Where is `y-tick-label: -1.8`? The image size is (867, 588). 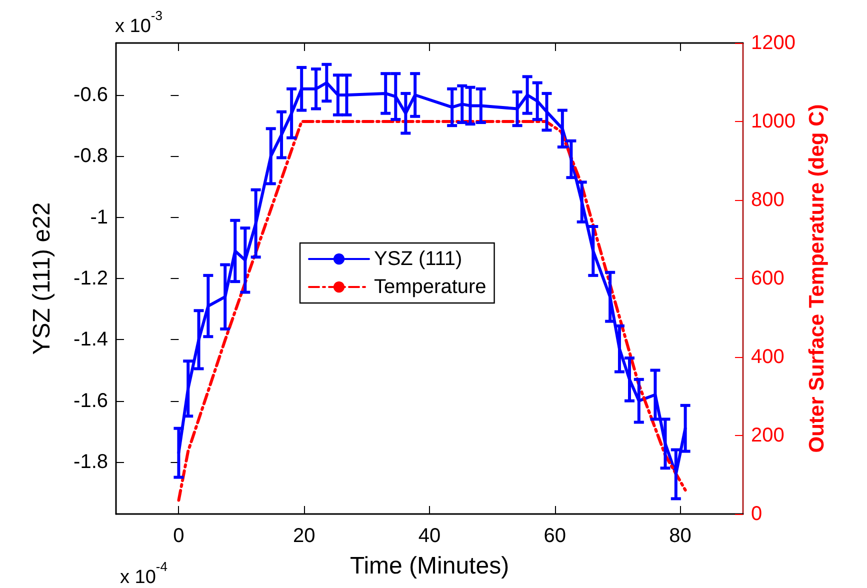
y-tick-label: -1.8 is located at coordinates (91, 462).